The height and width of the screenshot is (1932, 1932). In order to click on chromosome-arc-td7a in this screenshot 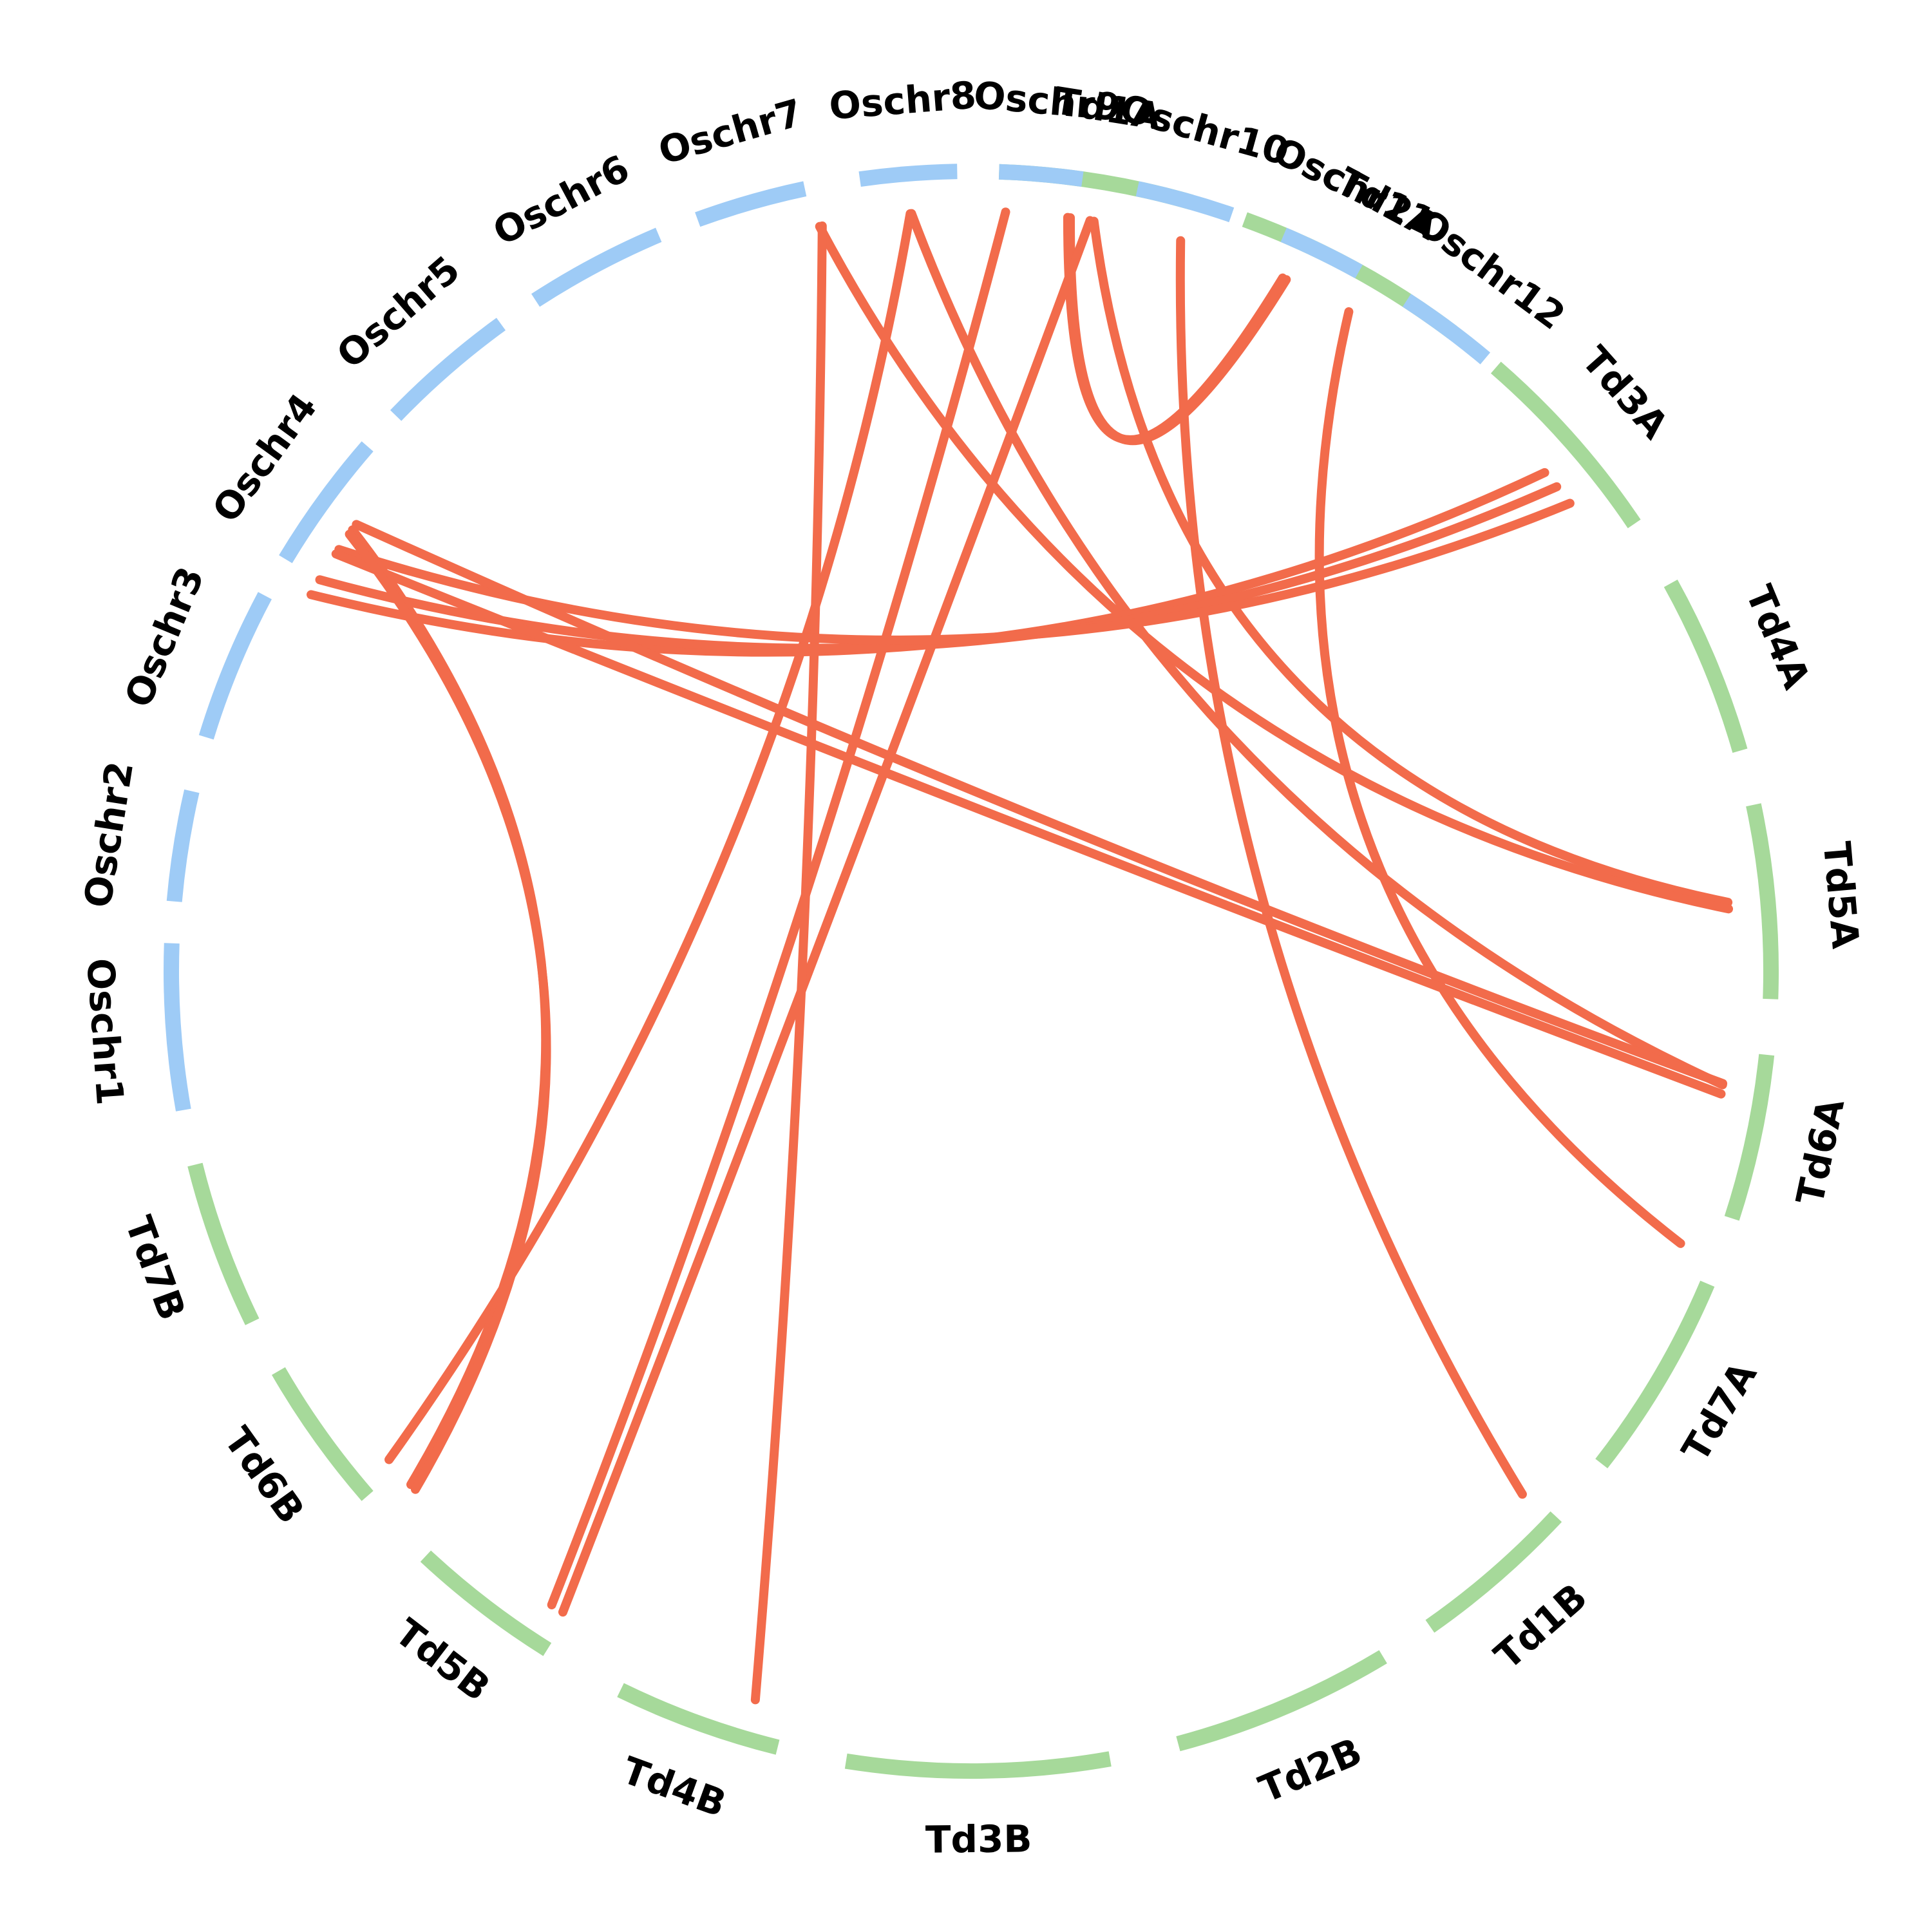, I will do `click(1655, 1374)`.